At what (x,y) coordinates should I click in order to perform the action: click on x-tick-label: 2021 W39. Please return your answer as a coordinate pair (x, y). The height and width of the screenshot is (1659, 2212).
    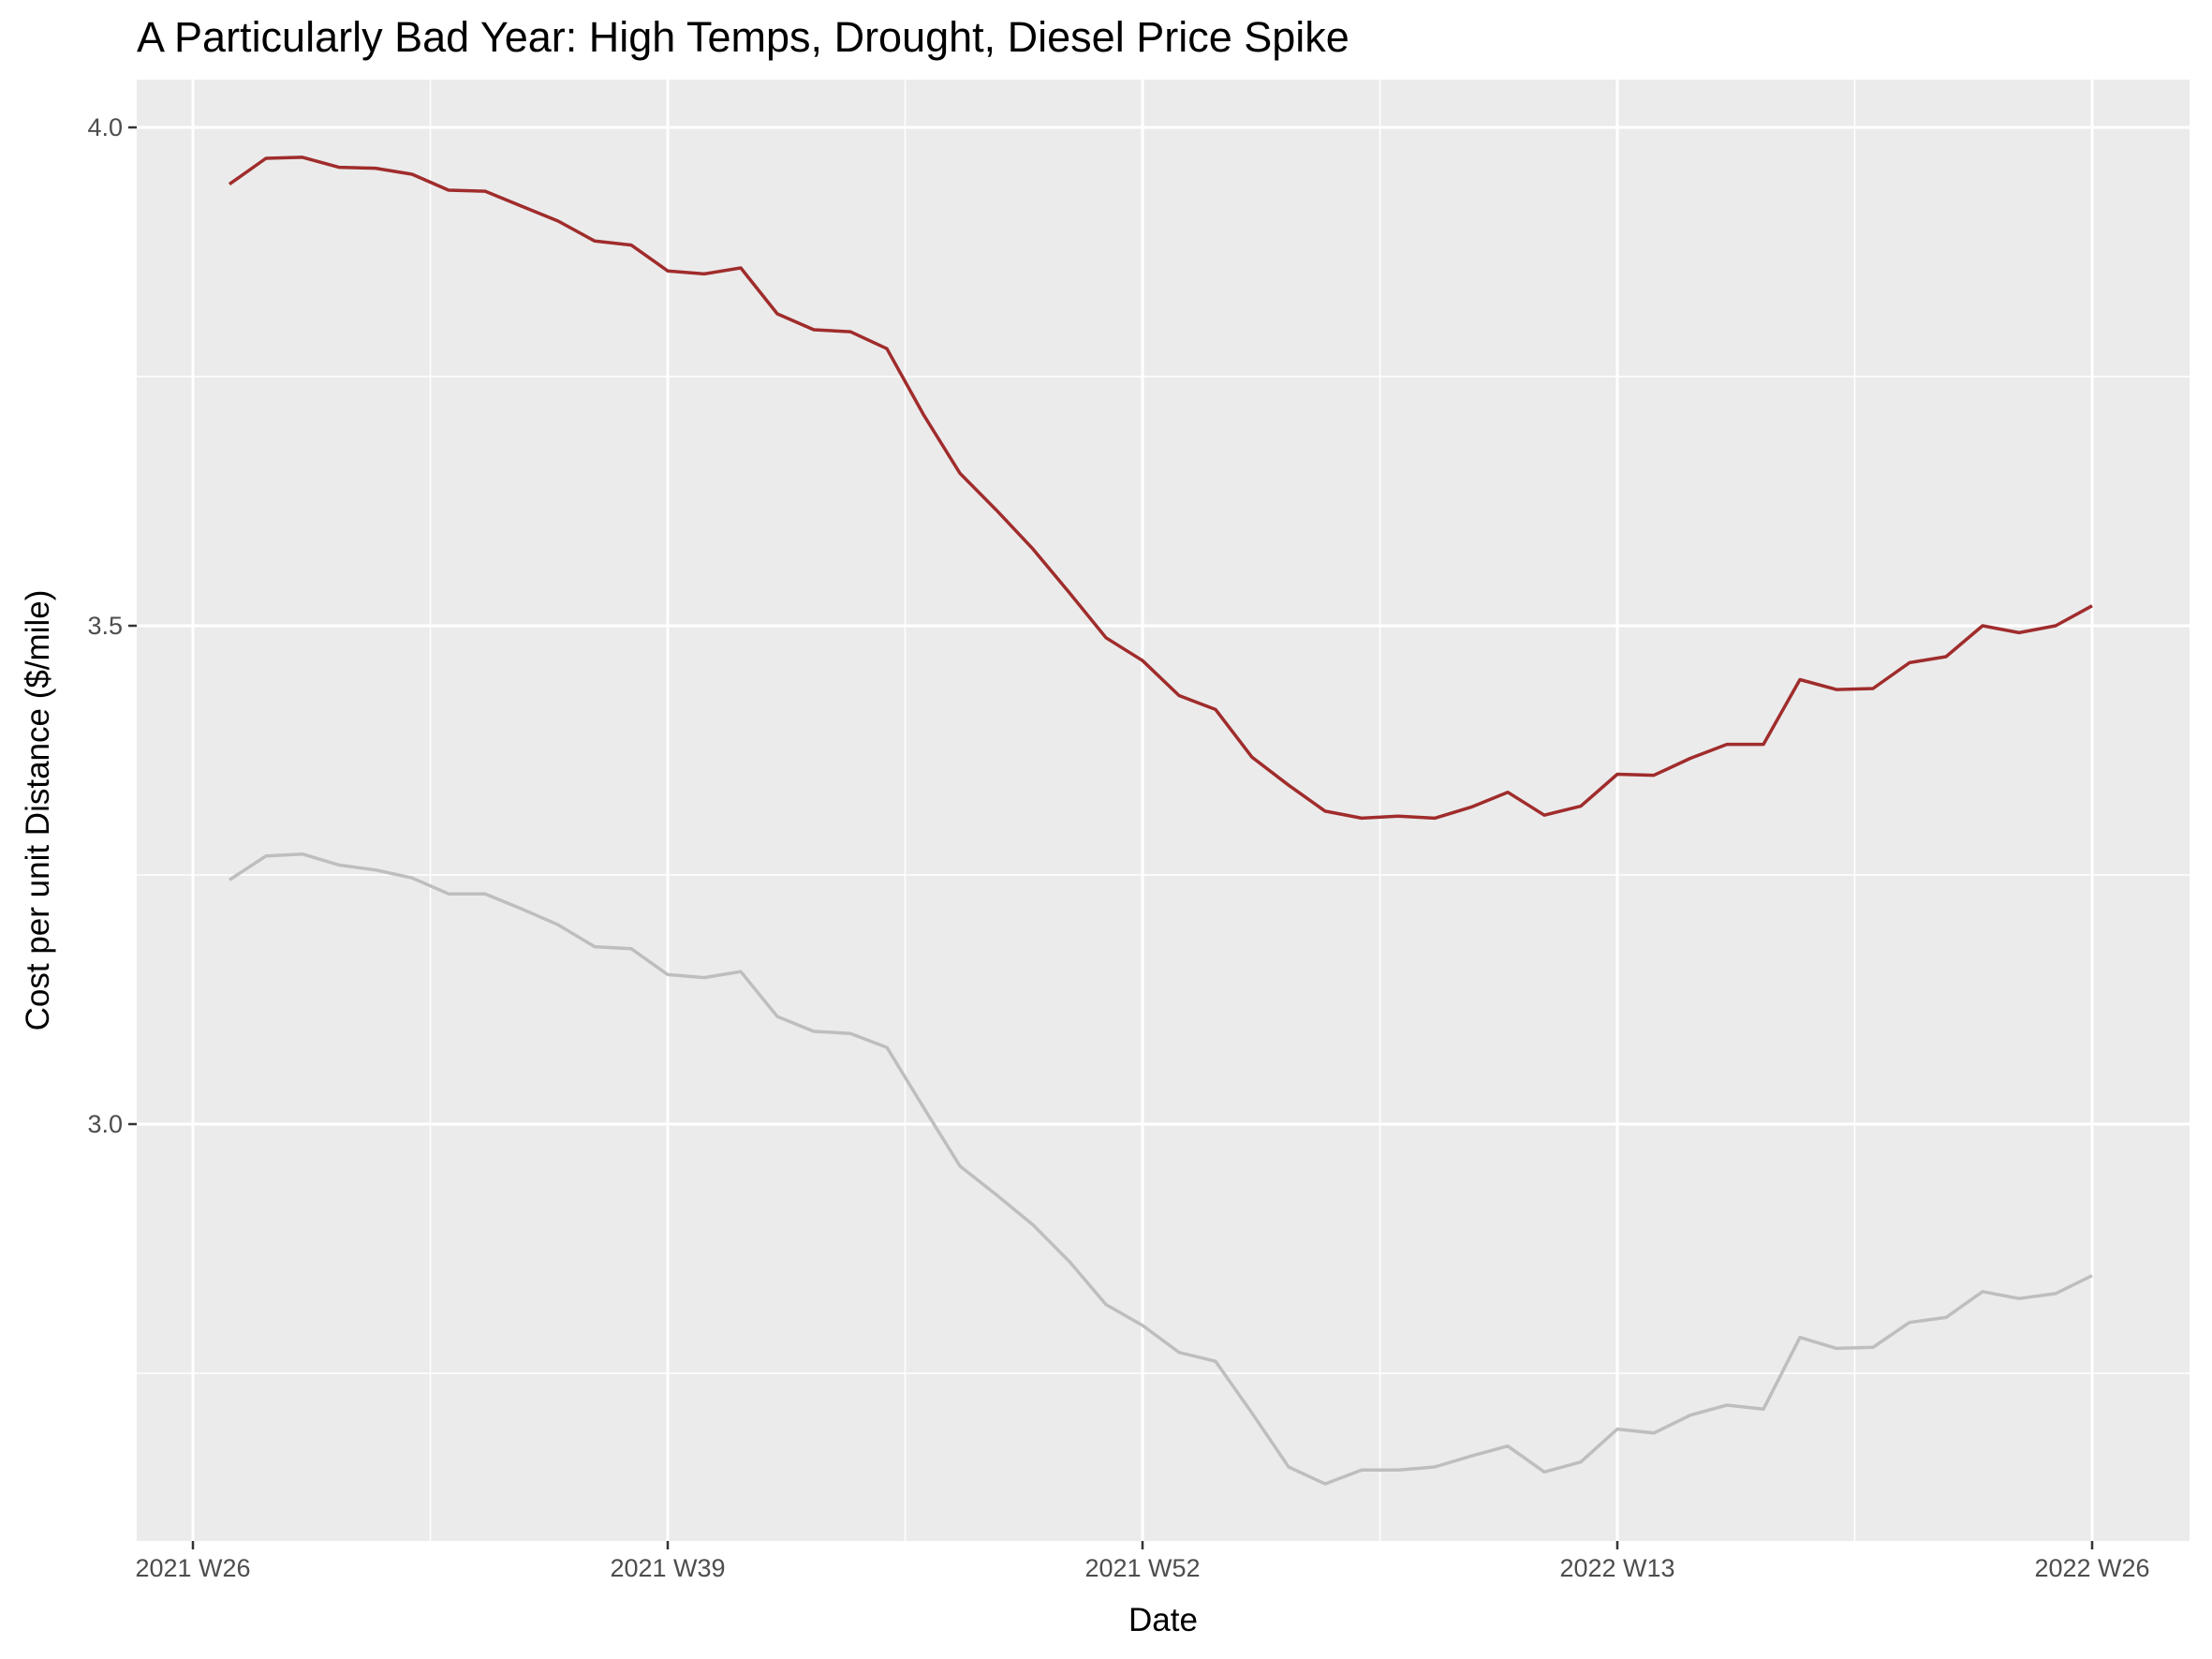
    Looking at the image, I should click on (667, 1568).